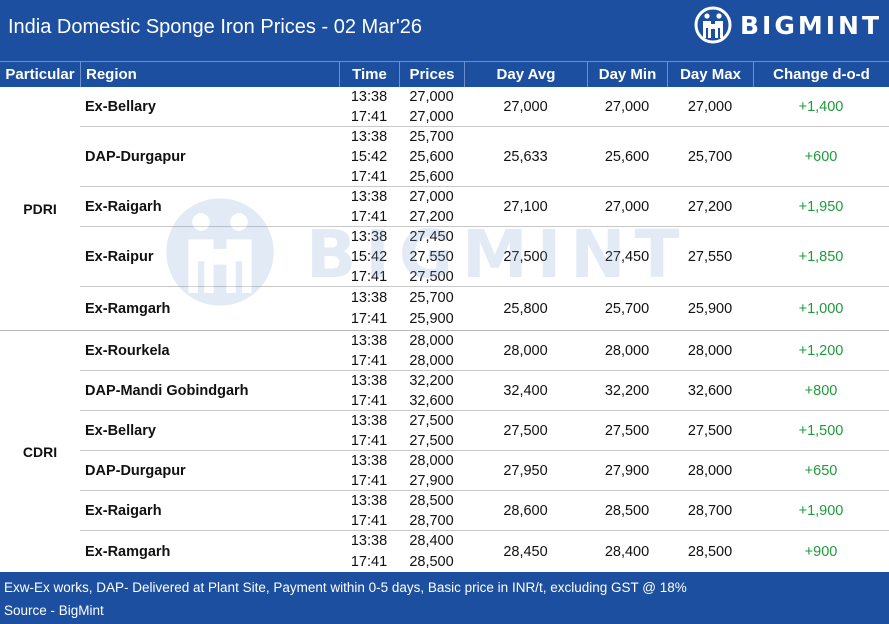  I want to click on price-cell: 32,600, so click(431, 401).